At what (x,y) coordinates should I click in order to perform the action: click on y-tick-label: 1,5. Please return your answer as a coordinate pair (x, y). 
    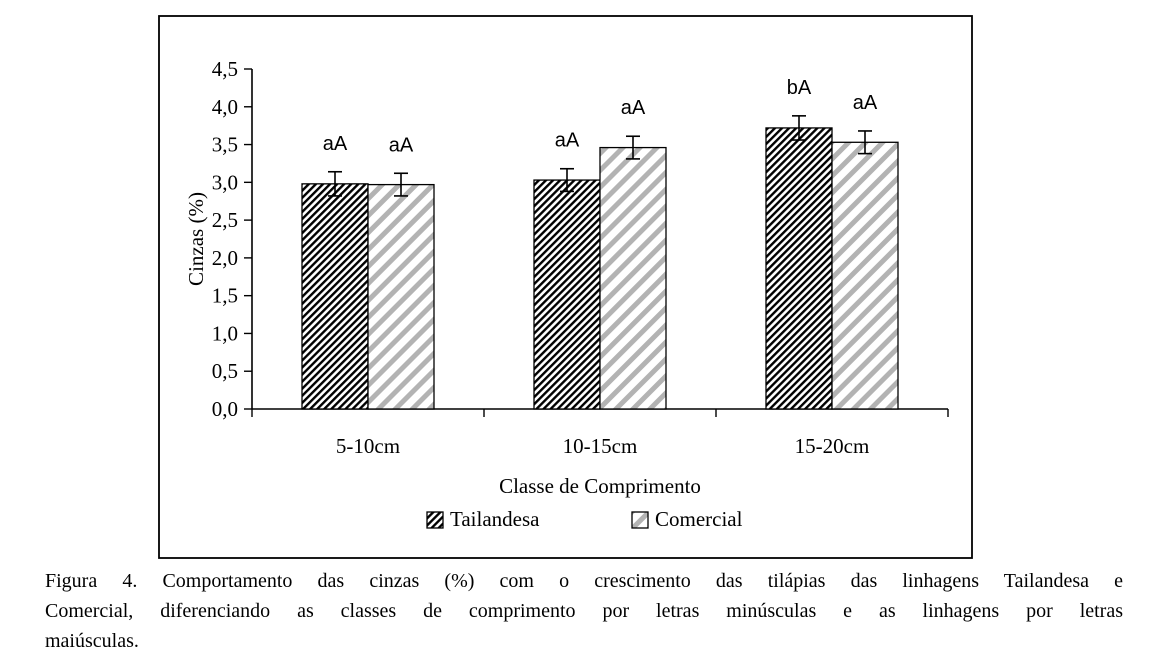
    Looking at the image, I should click on (225, 296).